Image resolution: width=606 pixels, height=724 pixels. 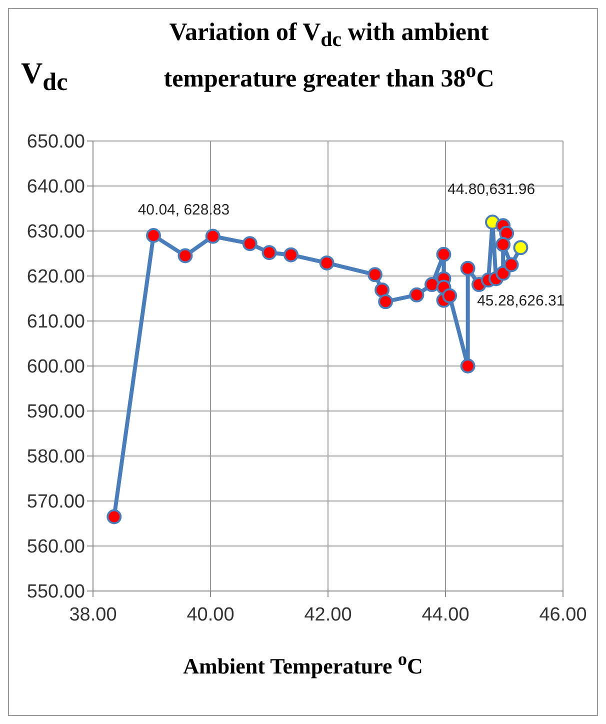 I want to click on chart-title: Variation of V$_{dc}$ with ambient temperature greater than 38$^{o}$C, so click(x=329, y=56).